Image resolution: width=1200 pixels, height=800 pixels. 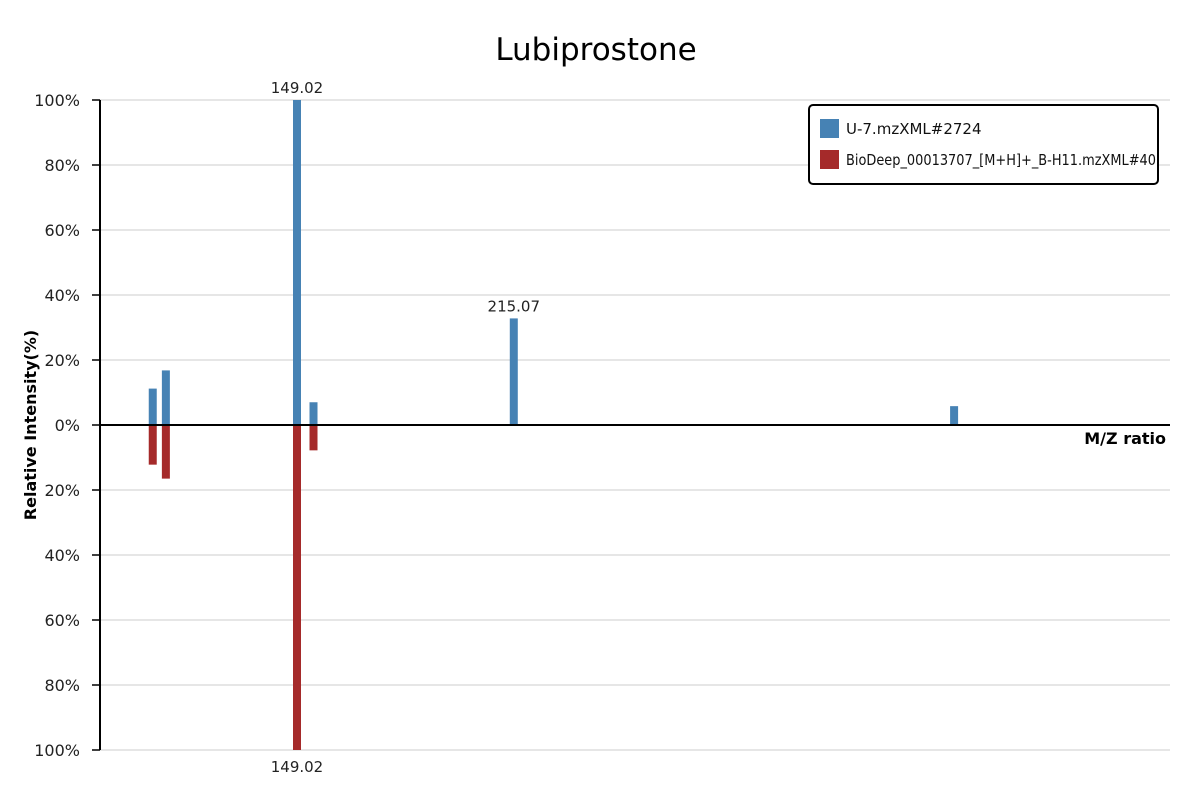 What do you see at coordinates (30, 425) in the screenshot?
I see `y-axis-title: Relative Intensity(%)` at bounding box center [30, 425].